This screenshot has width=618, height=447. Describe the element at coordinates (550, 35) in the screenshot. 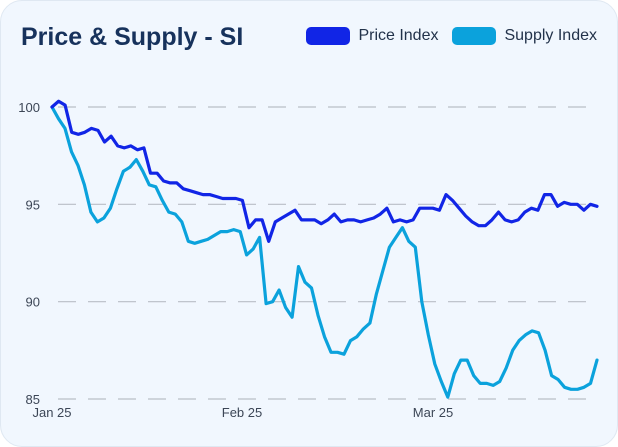

I see `legend-label-supply-index: Supply Index` at that location.